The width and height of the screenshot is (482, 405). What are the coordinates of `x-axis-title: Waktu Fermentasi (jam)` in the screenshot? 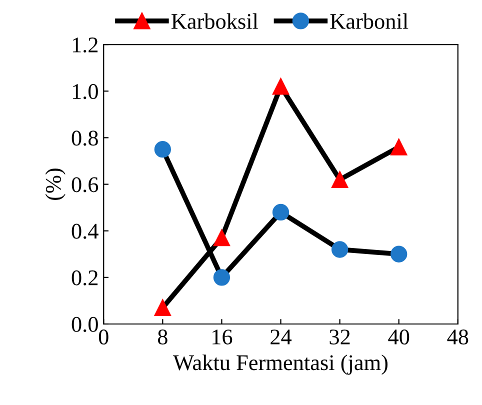 It's located at (280, 364).